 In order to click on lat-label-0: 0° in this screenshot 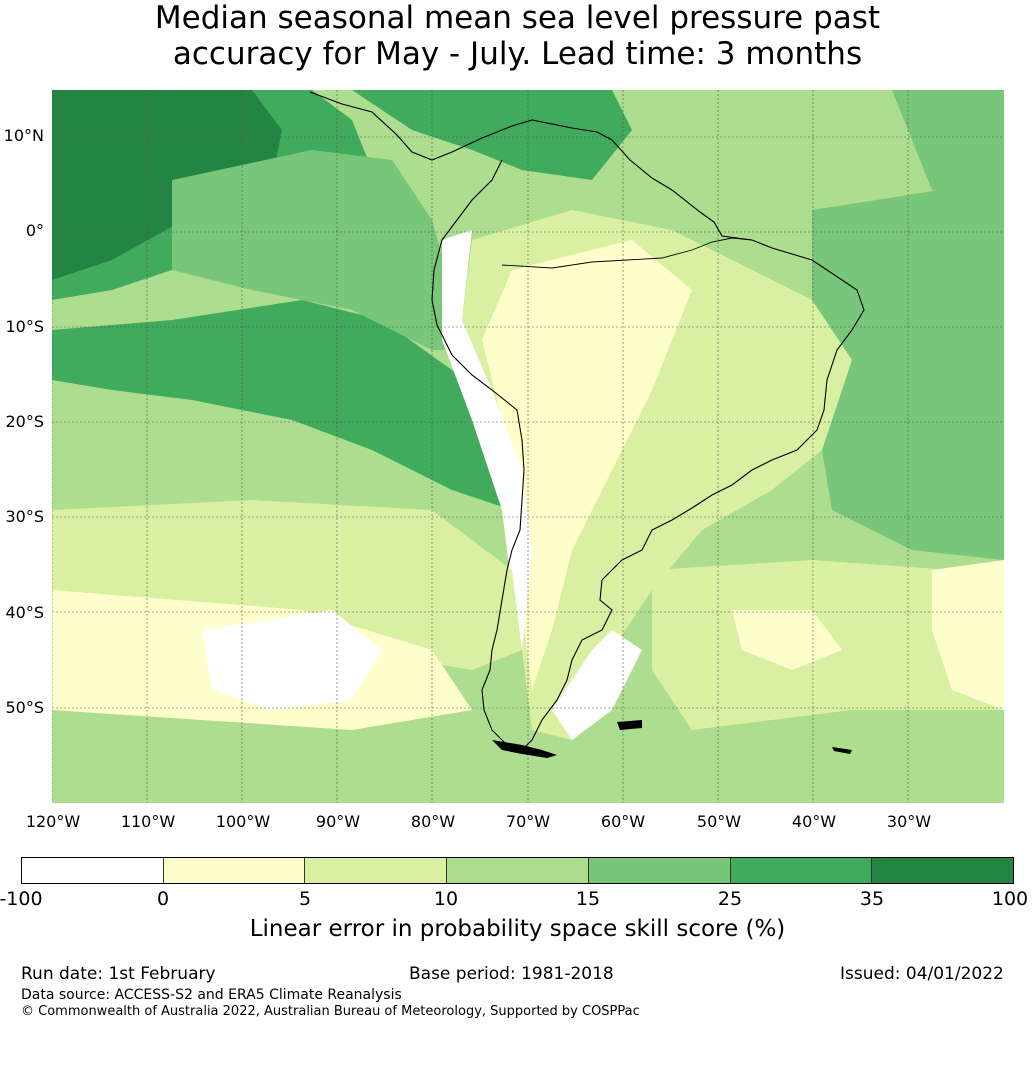, I will do `click(34, 230)`.